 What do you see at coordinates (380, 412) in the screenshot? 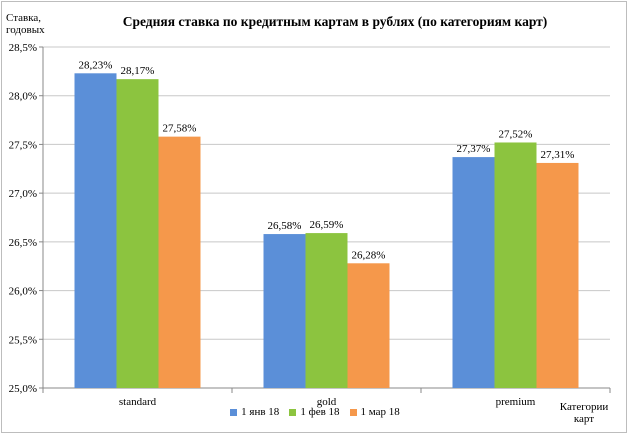
I see `legend-label: 1 мар 18` at bounding box center [380, 412].